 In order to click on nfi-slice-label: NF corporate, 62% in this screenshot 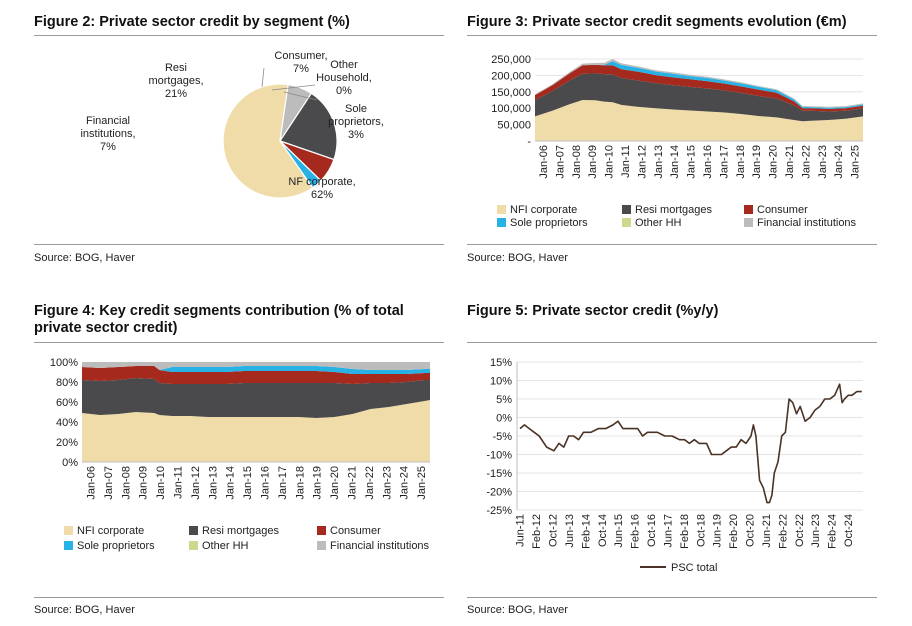, I will do `click(321, 188)`.